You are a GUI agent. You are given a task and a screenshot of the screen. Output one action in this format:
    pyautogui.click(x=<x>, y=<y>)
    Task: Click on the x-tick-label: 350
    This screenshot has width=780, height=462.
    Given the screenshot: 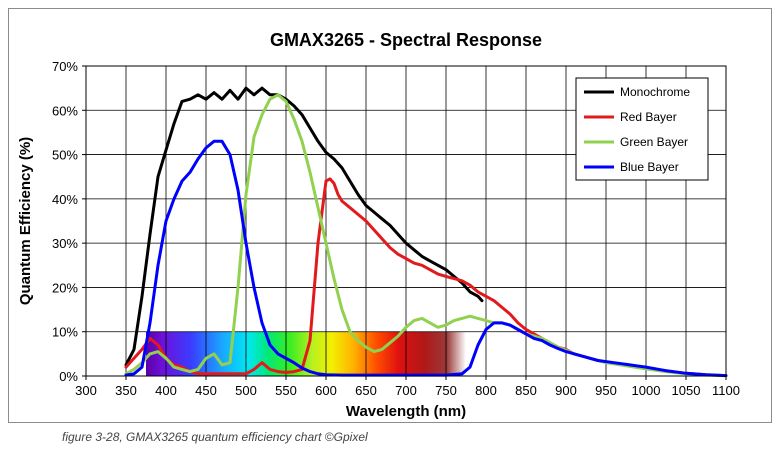 What is the action you would take?
    pyautogui.click(x=126, y=390)
    